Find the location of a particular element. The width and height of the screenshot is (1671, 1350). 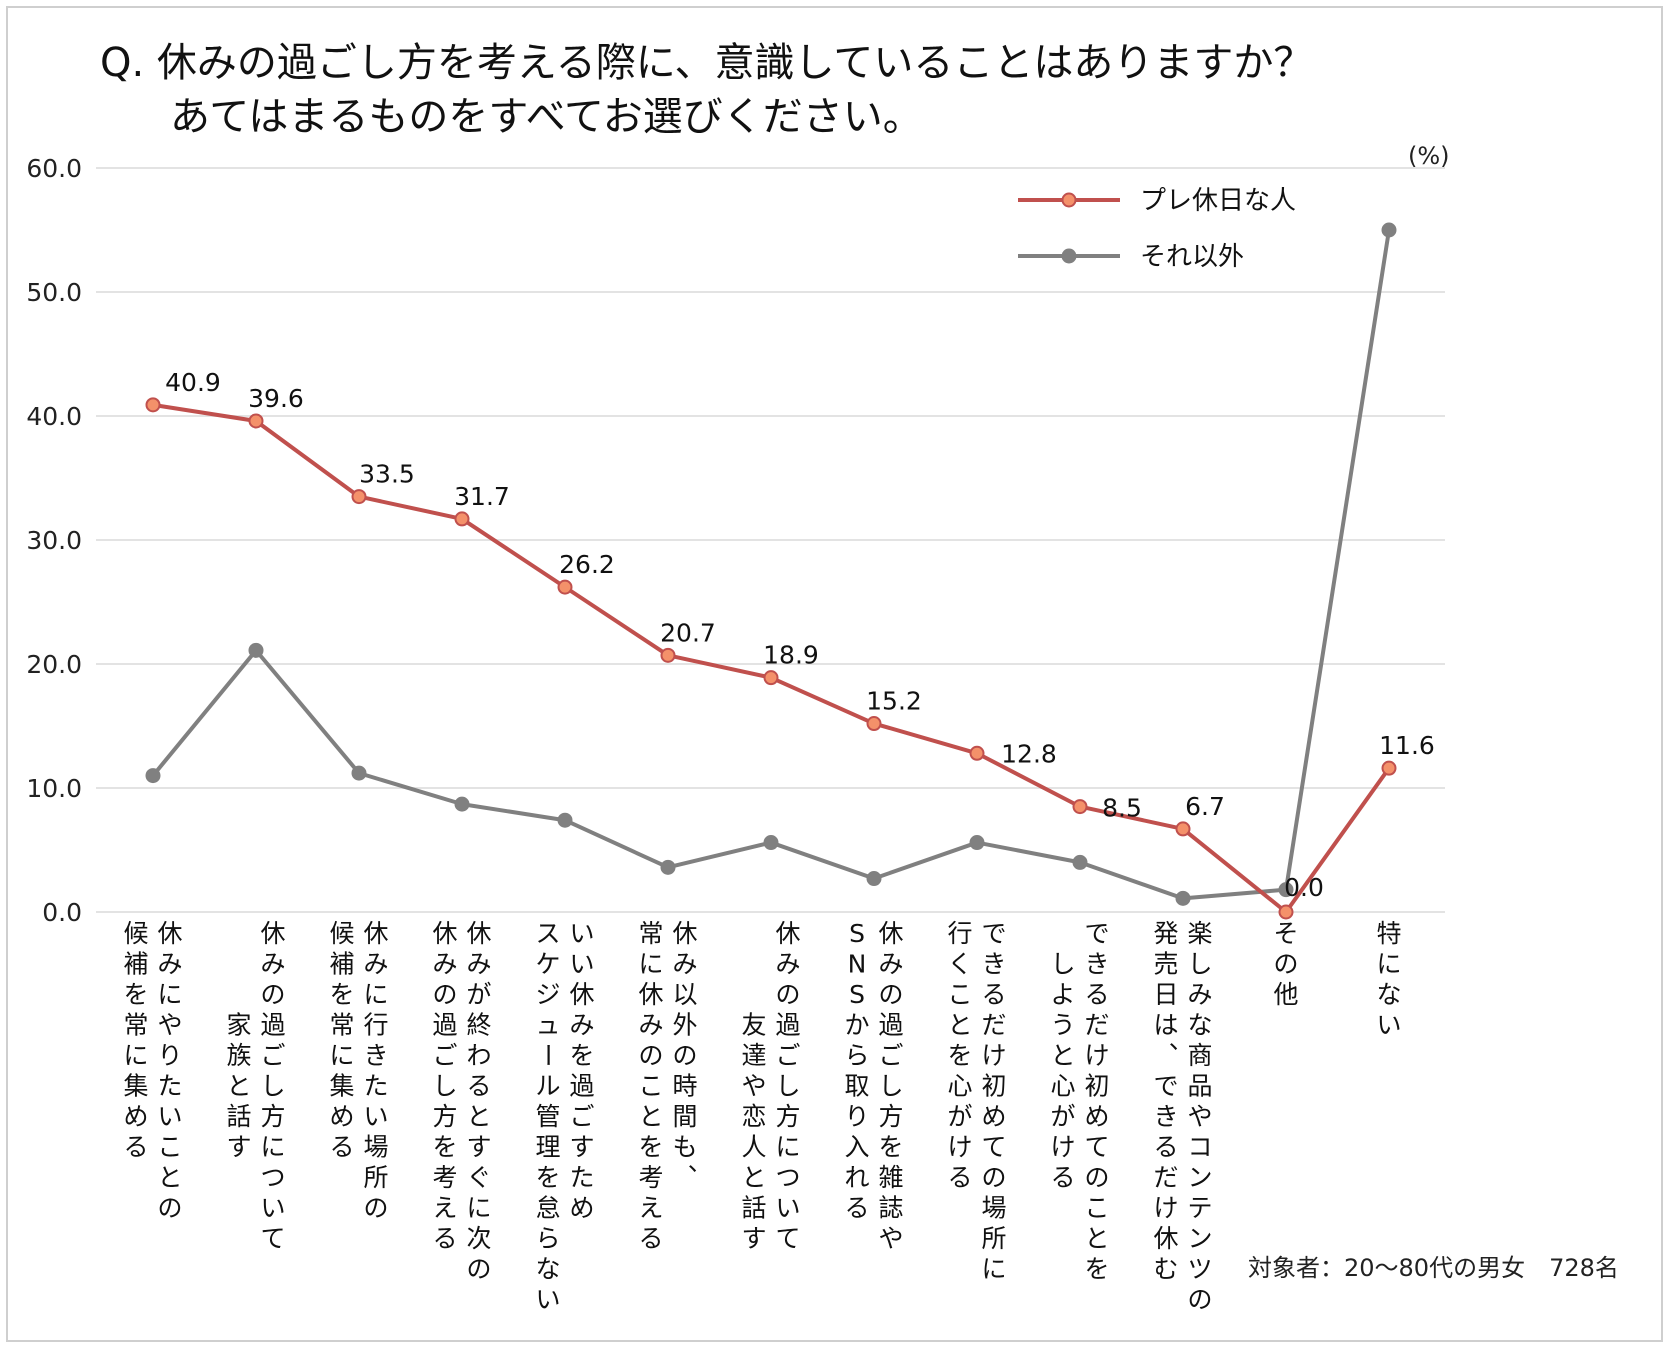

x-category-glyph: 心 is located at coordinates (1062, 1086).